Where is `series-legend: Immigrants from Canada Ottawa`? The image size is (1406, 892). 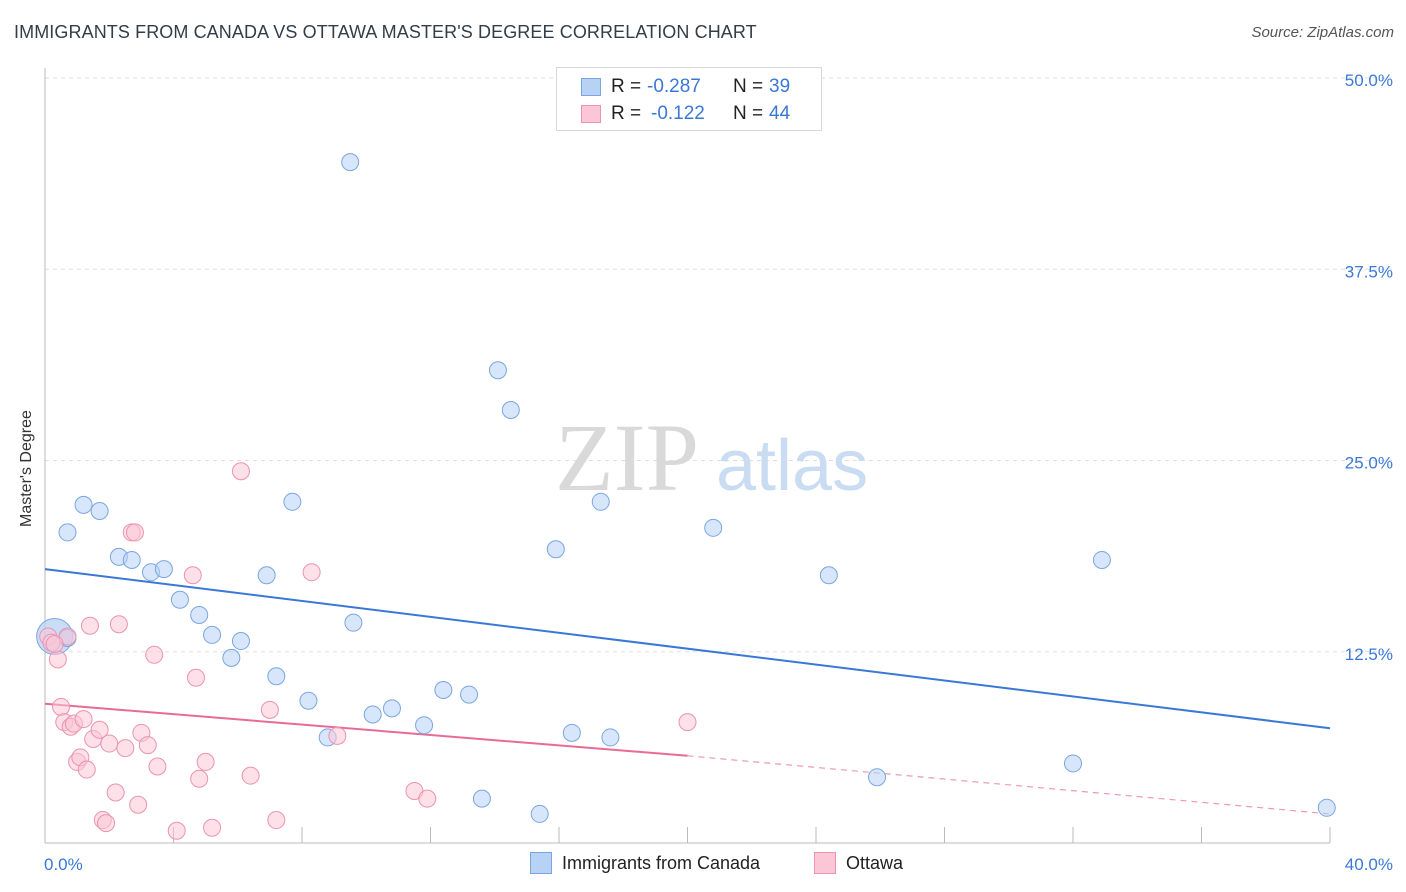
series-legend: Immigrants from Canada Ottawa is located at coordinates (703, 865).